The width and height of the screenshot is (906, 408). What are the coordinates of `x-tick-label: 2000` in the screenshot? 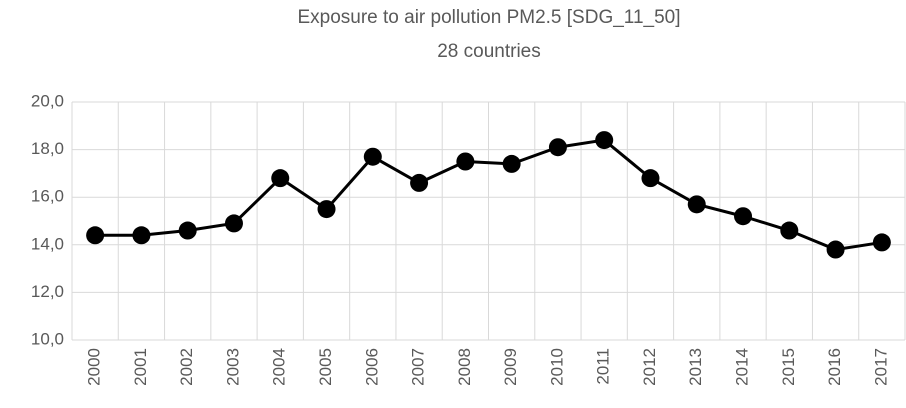 It's located at (94, 367).